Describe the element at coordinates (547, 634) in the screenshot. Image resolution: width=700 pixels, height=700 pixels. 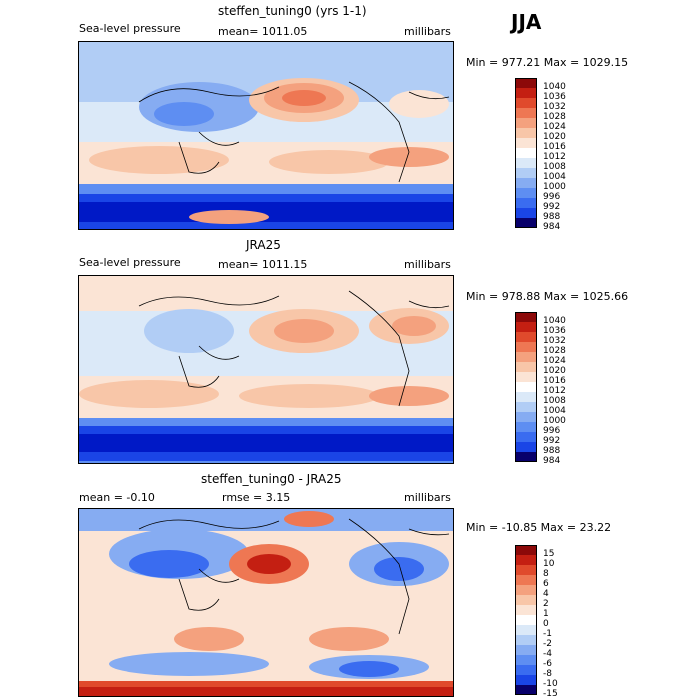
I see `colorbar-3-label: -1` at that location.